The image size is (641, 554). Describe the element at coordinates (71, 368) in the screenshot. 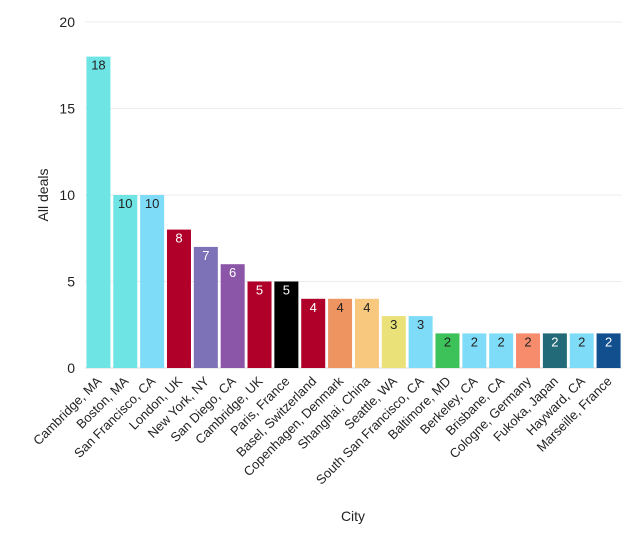

I see `y-tick-label: 0` at that location.